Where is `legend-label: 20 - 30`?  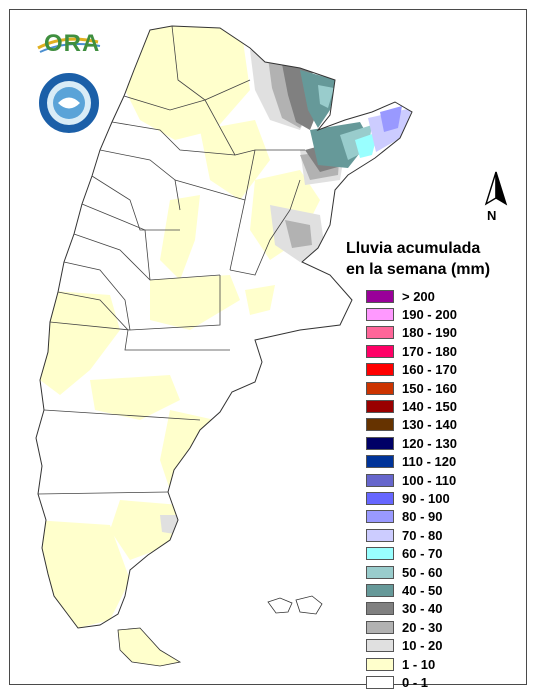
legend-label: 20 - 30 is located at coordinates (422, 627).